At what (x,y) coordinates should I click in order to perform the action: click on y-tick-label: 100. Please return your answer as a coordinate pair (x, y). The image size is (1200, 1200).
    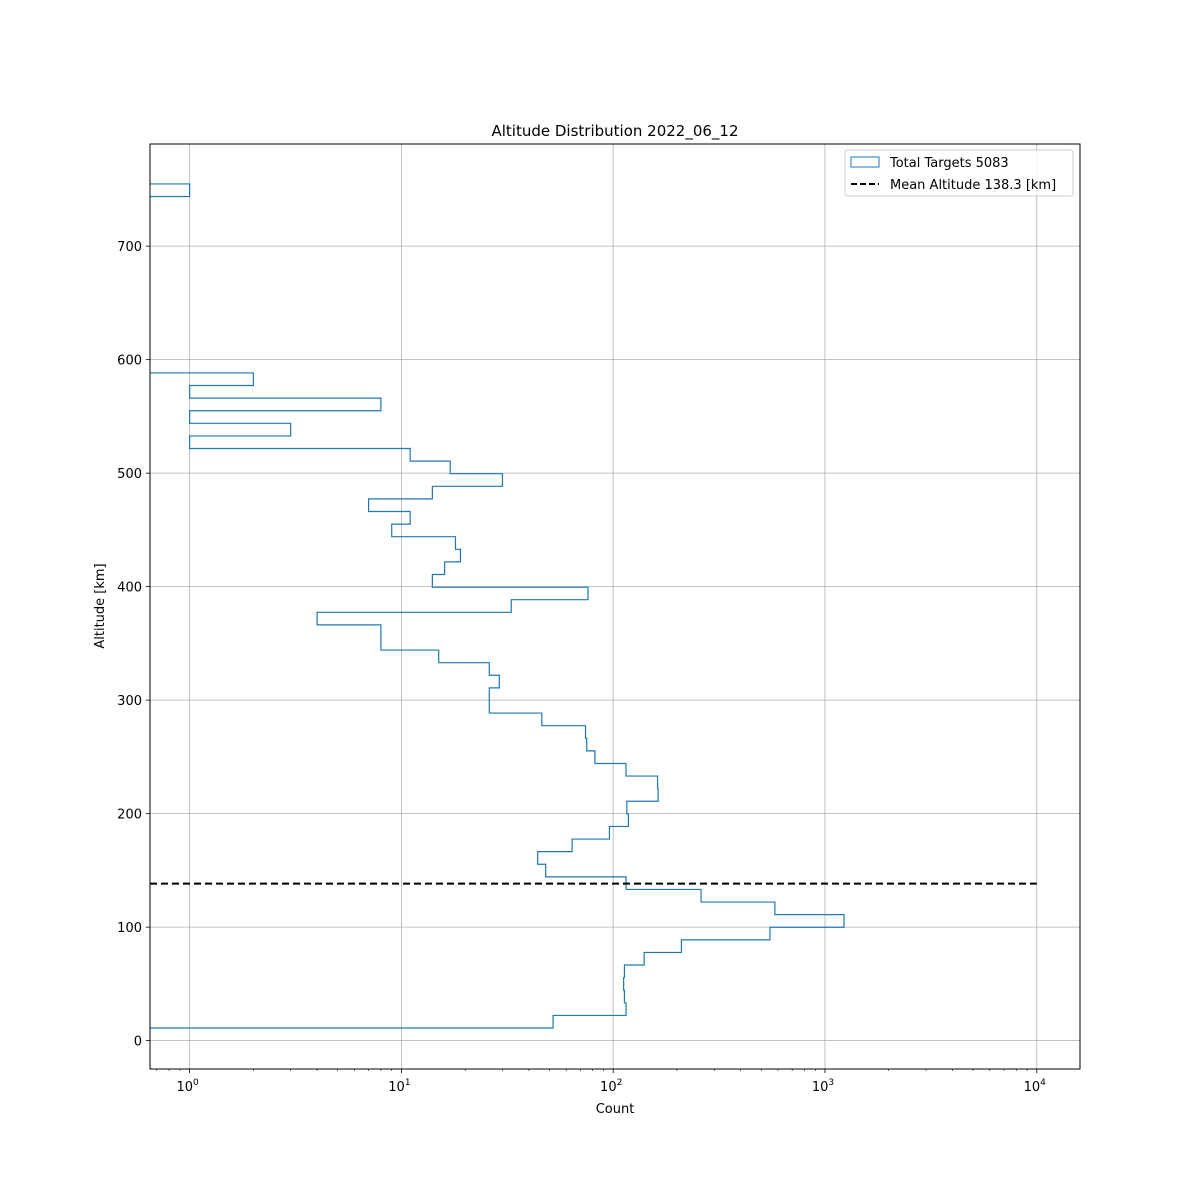
    Looking at the image, I should click on (129, 928).